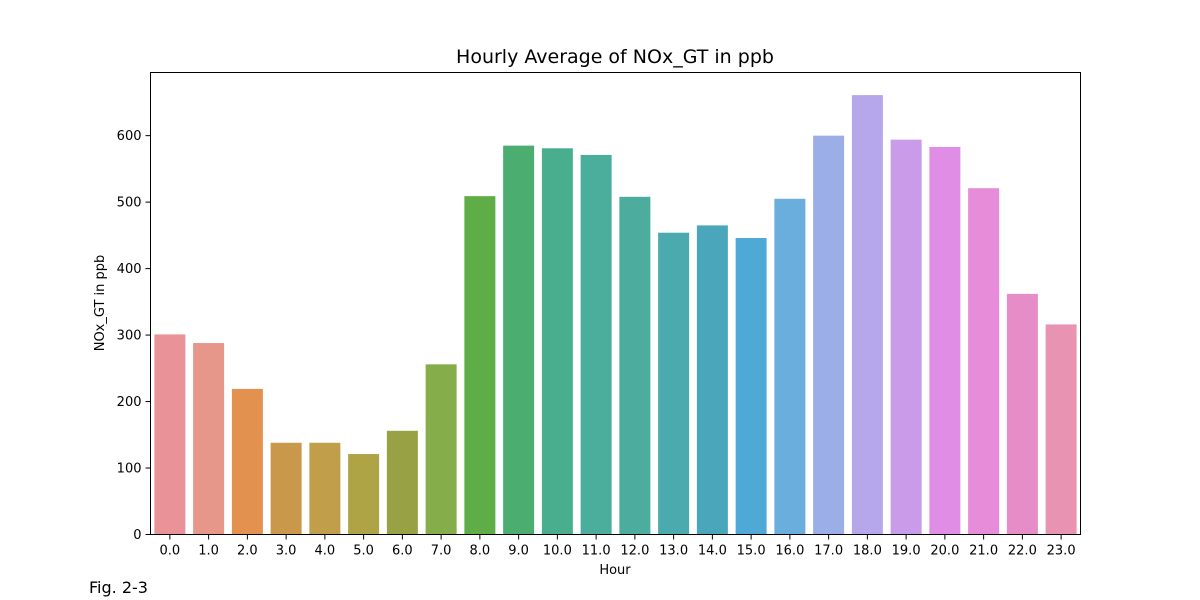  I want to click on x-tick-label: 17.0, so click(828, 551).